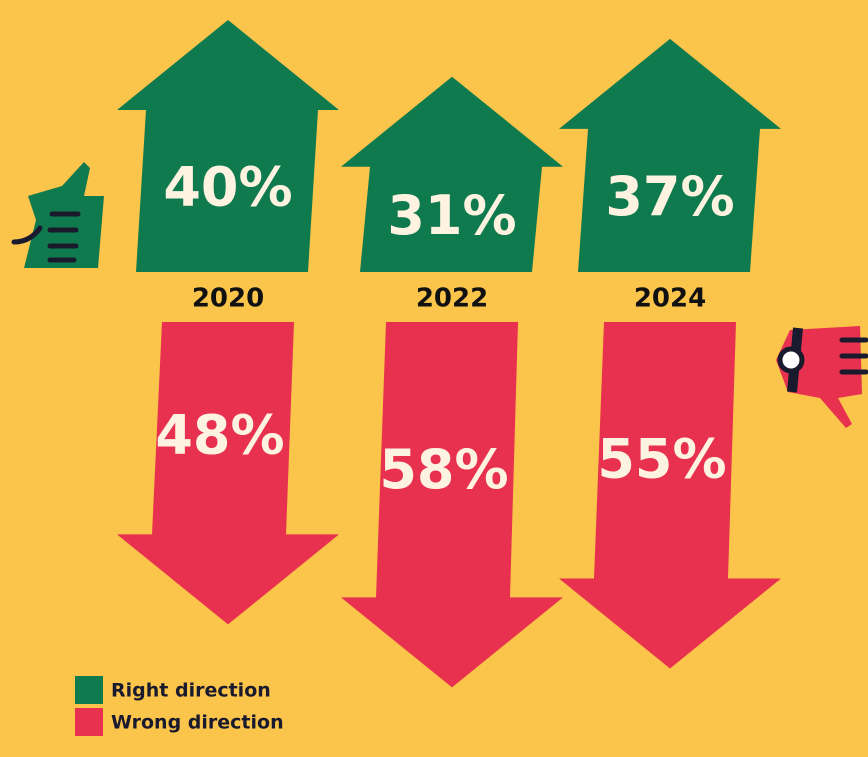  Describe the element at coordinates (451, 215) in the screenshot. I see `up-value-label: 31%` at that location.